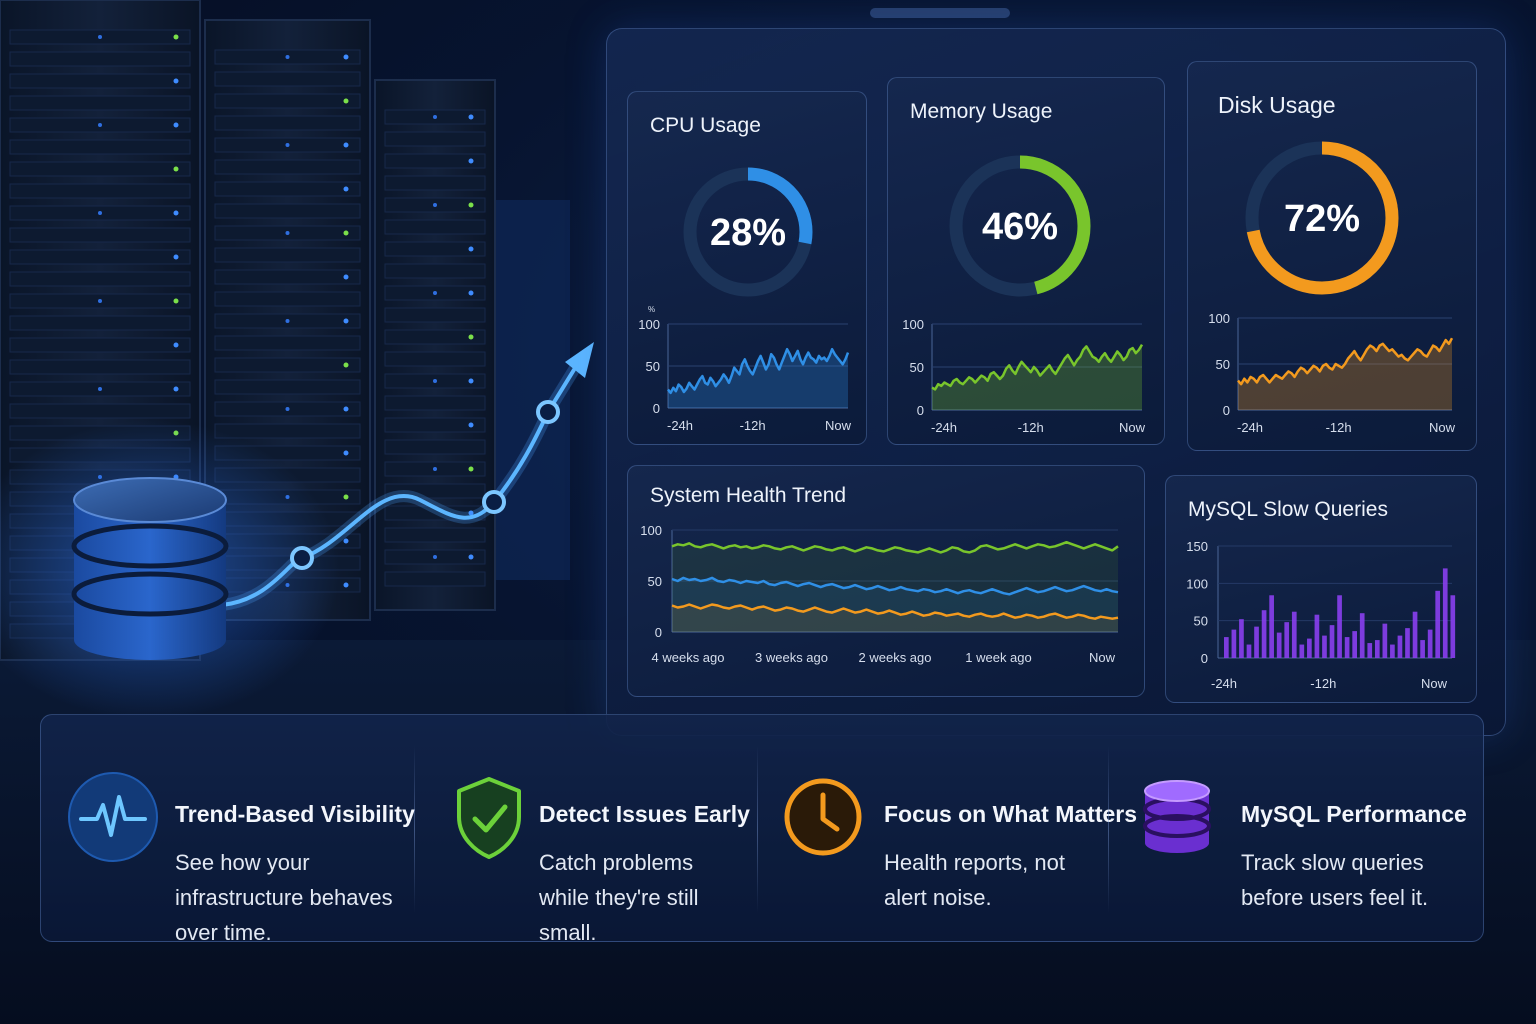  Describe the element at coordinates (1177, 816) in the screenshot. I see `database-icon` at that location.